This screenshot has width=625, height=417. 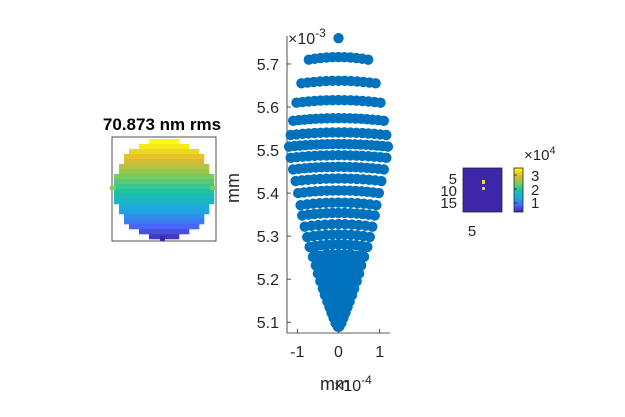 I want to click on spot-y-exponent-base: ×10, so click(x=301, y=39).